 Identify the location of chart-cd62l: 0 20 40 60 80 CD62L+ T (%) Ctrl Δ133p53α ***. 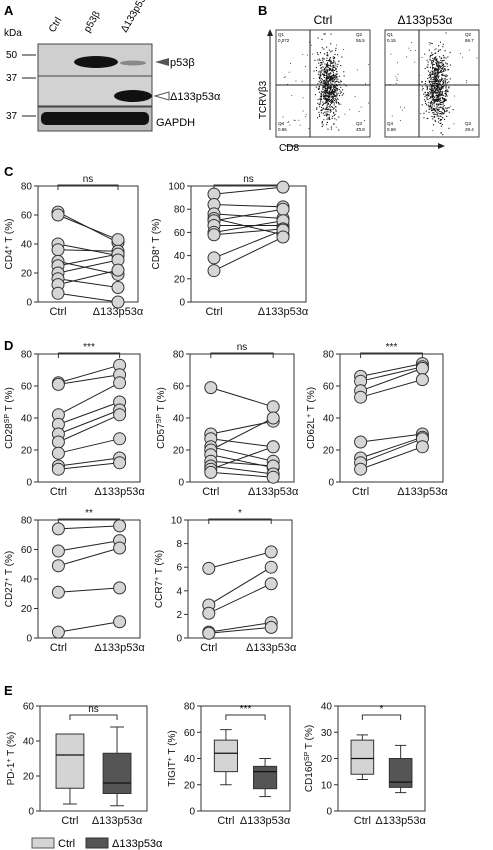
(377, 420).